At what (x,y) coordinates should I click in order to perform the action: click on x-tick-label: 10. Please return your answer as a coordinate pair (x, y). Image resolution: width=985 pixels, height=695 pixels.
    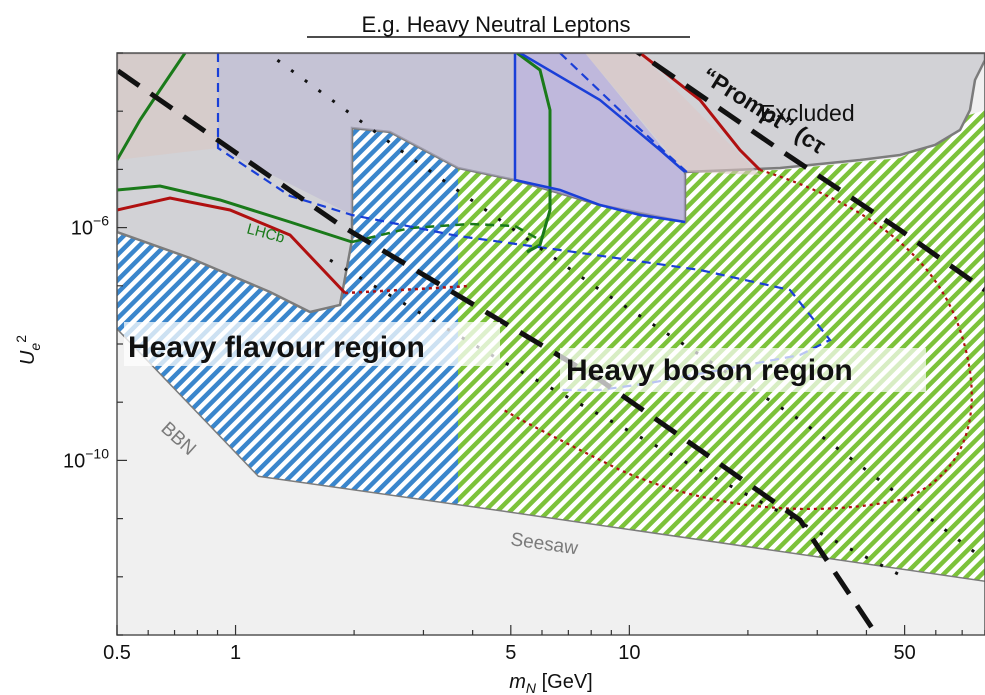
    Looking at the image, I should click on (629, 653).